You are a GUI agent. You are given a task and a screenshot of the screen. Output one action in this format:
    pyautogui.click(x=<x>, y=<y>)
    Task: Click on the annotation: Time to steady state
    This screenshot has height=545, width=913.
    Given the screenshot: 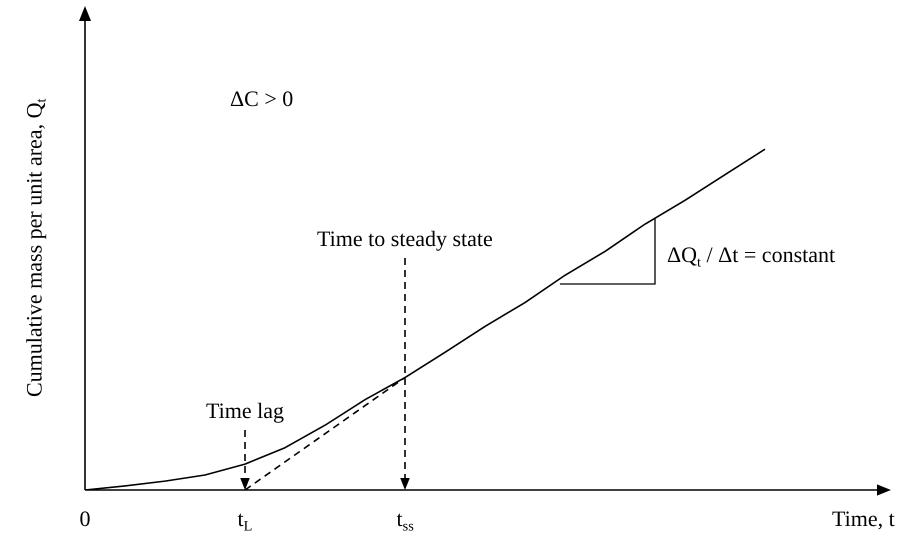 What is the action you would take?
    pyautogui.click(x=405, y=238)
    